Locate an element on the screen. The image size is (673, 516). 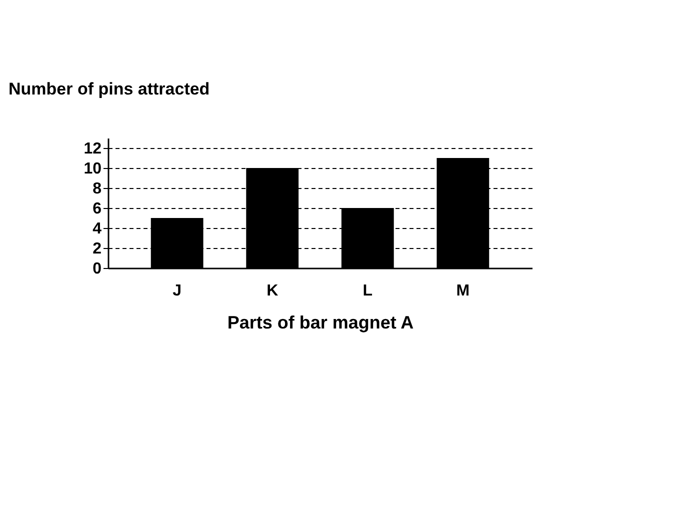
x-tick-label: K is located at coordinates (272, 291).